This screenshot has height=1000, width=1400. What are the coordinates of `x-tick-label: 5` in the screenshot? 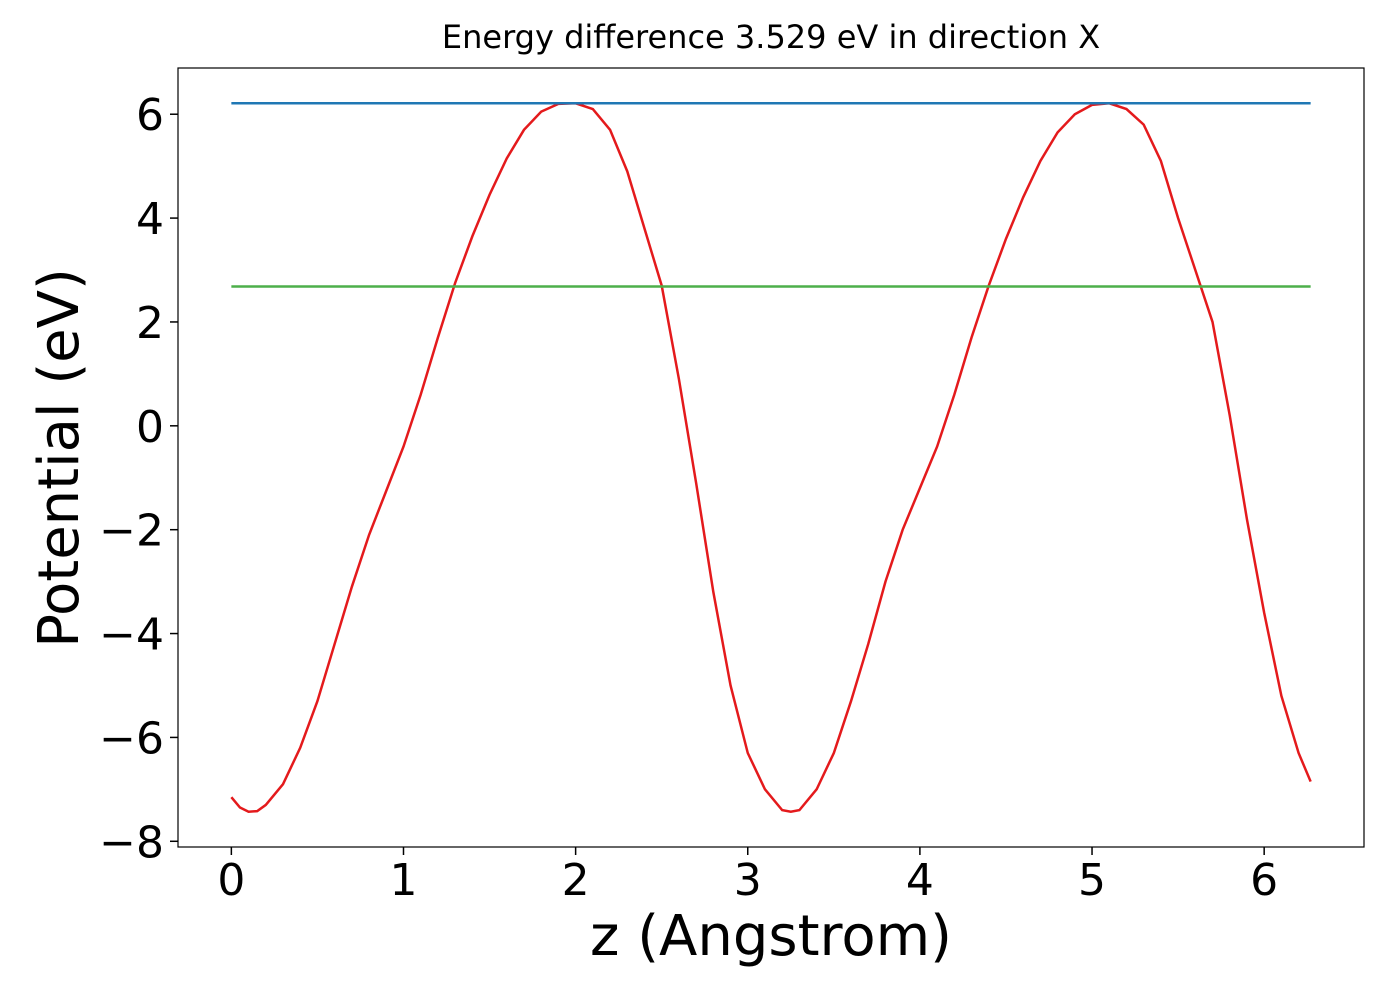 It's located at (1092, 880).